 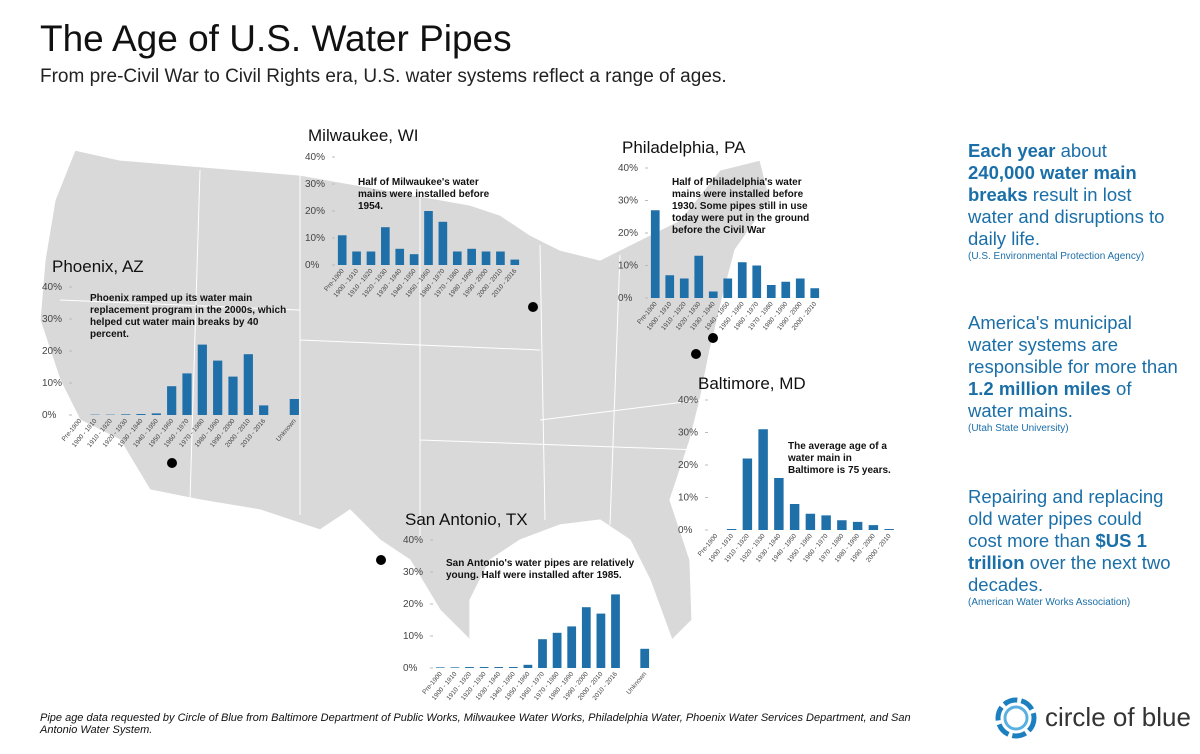 What do you see at coordinates (1049, 602) in the screenshot?
I see `fact-source: (American Water Works Association)` at bounding box center [1049, 602].